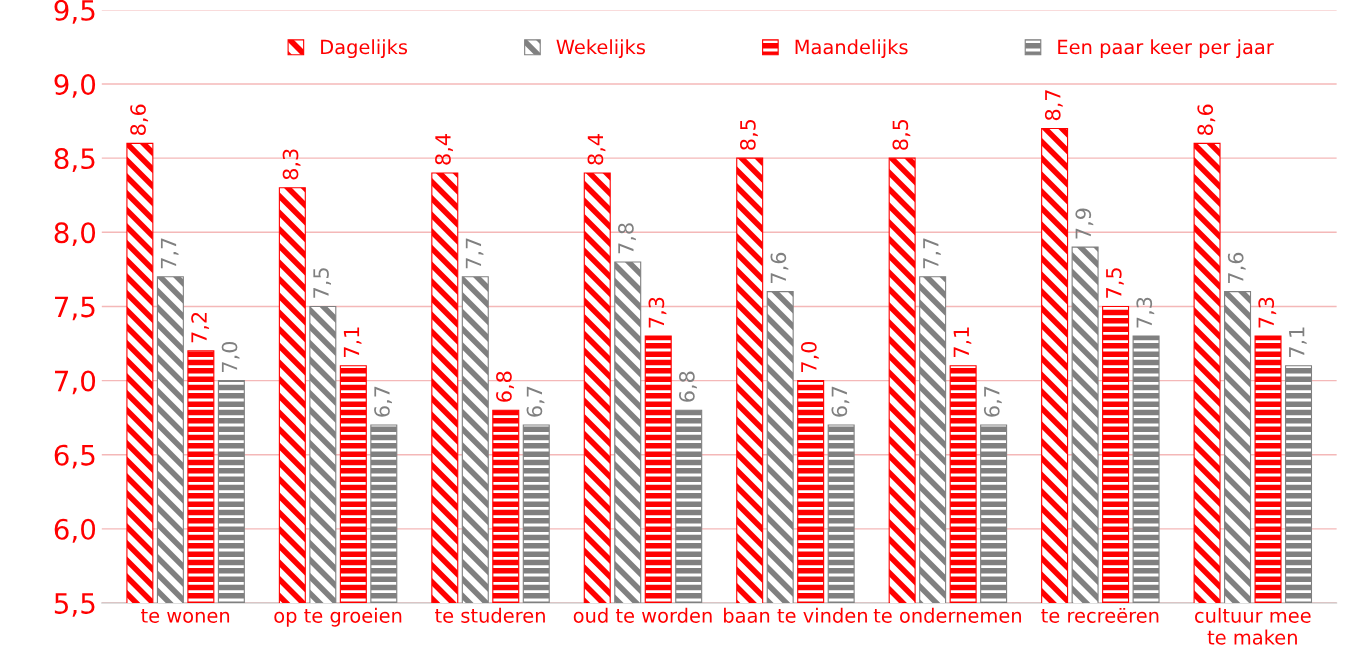 The width and height of the screenshot is (1357, 659). What do you see at coordinates (947, 615) in the screenshot?
I see `x-tick-label: te ondernemen` at bounding box center [947, 615].